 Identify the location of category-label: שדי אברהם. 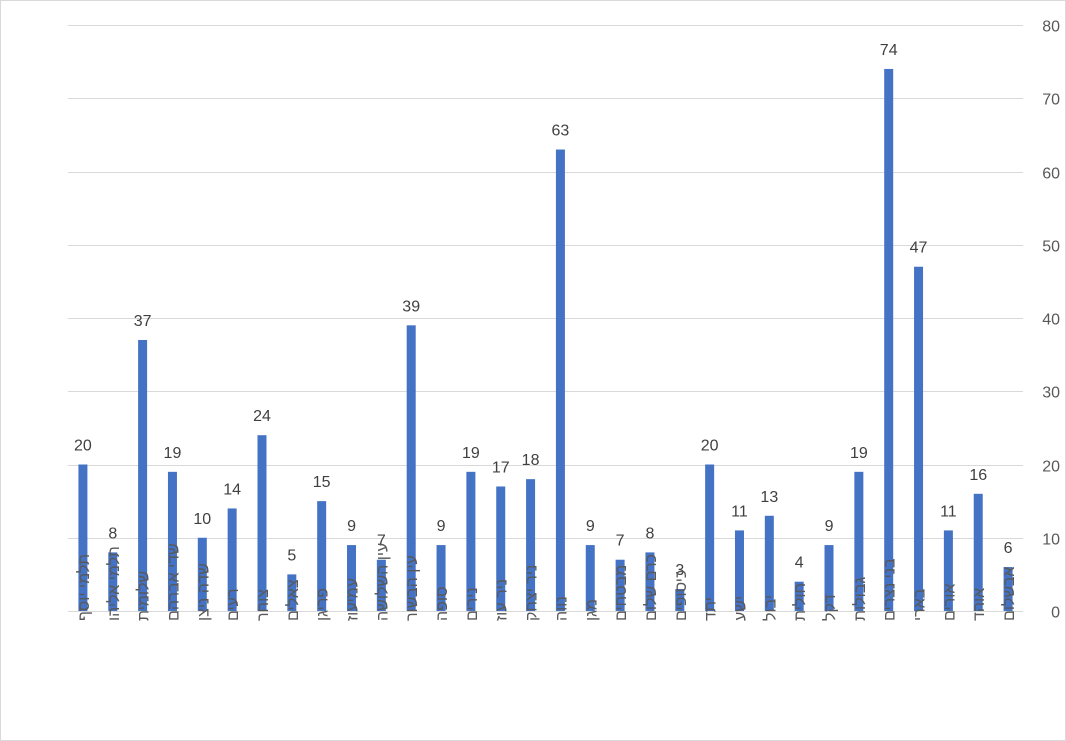
(173, 582).